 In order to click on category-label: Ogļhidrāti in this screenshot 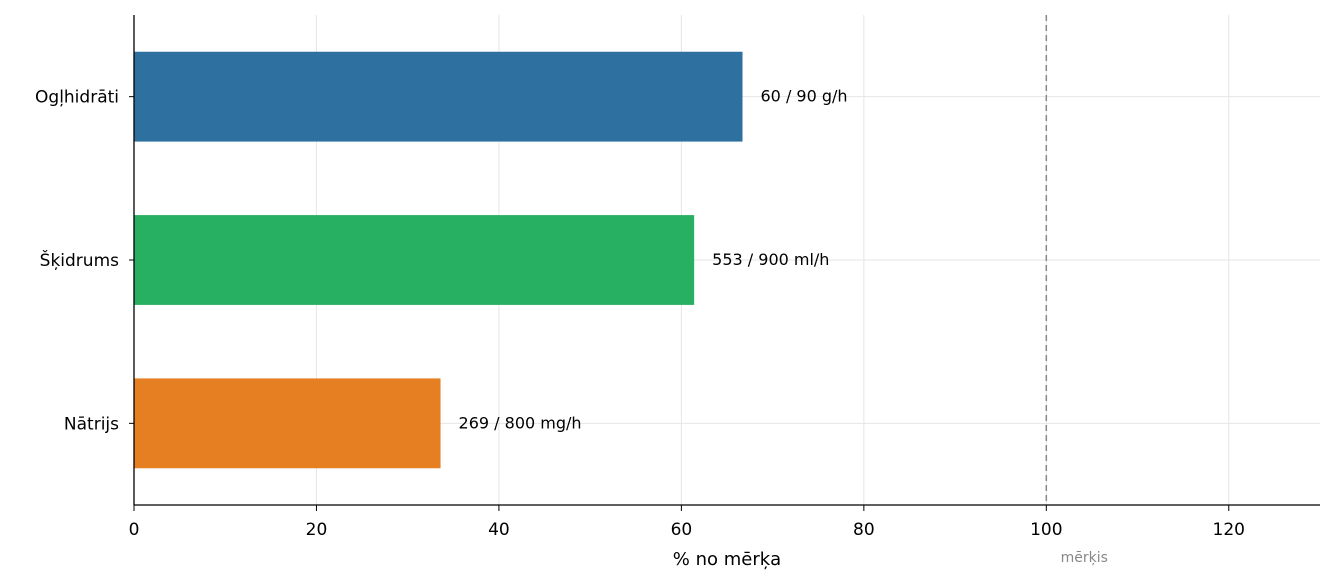, I will do `click(77, 98)`.